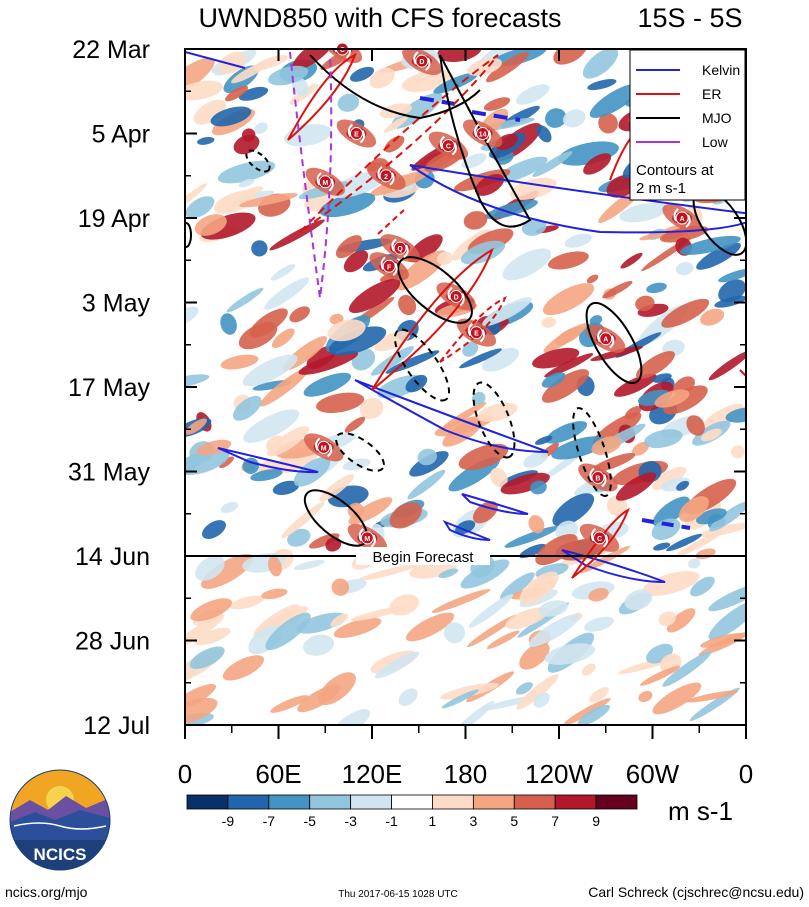  What do you see at coordinates (112, 642) in the screenshot?
I see `y-tick-label: 28 Jun` at bounding box center [112, 642].